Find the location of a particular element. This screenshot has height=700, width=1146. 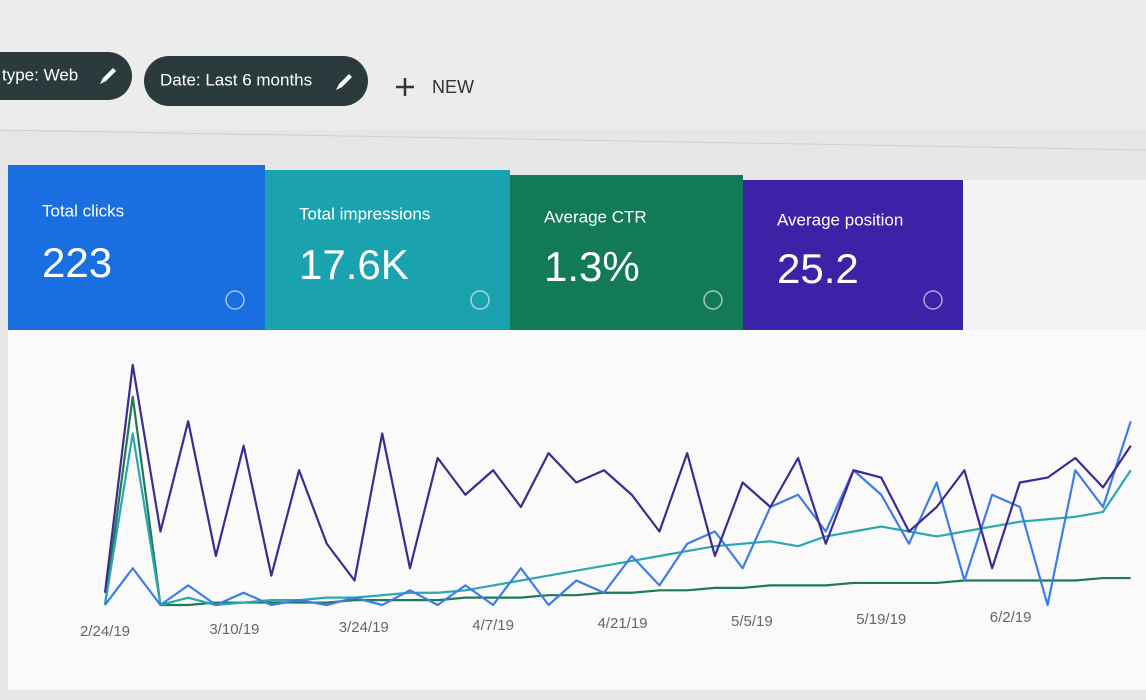

x-tick-label: 5/19/19 is located at coordinates (881, 619).